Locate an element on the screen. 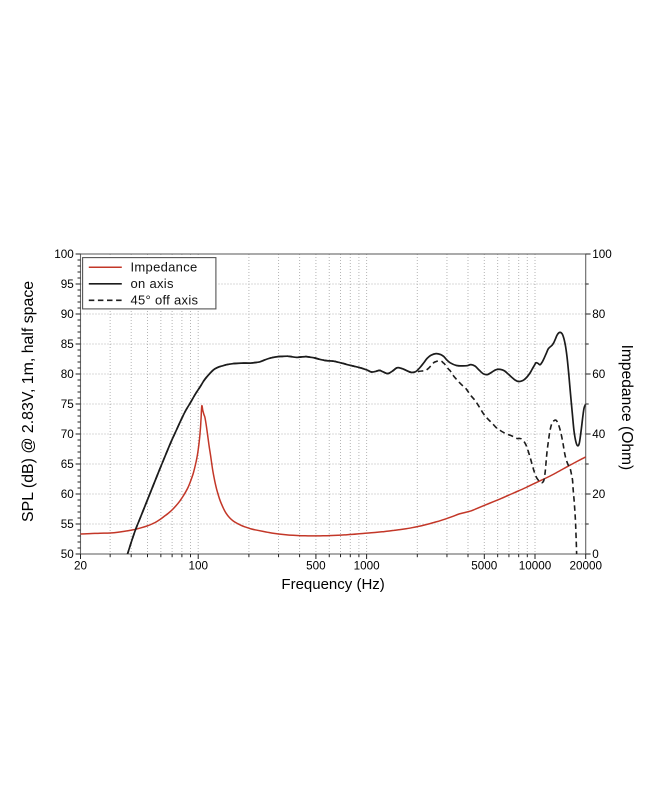 The width and height of the screenshot is (650, 799). svg-text: 90 is located at coordinates (68, 314).